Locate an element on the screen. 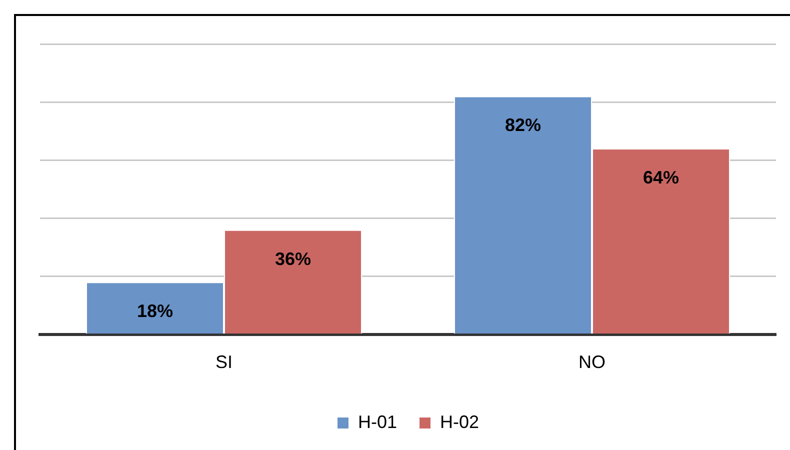  x-tick-label: SI is located at coordinates (224, 362).